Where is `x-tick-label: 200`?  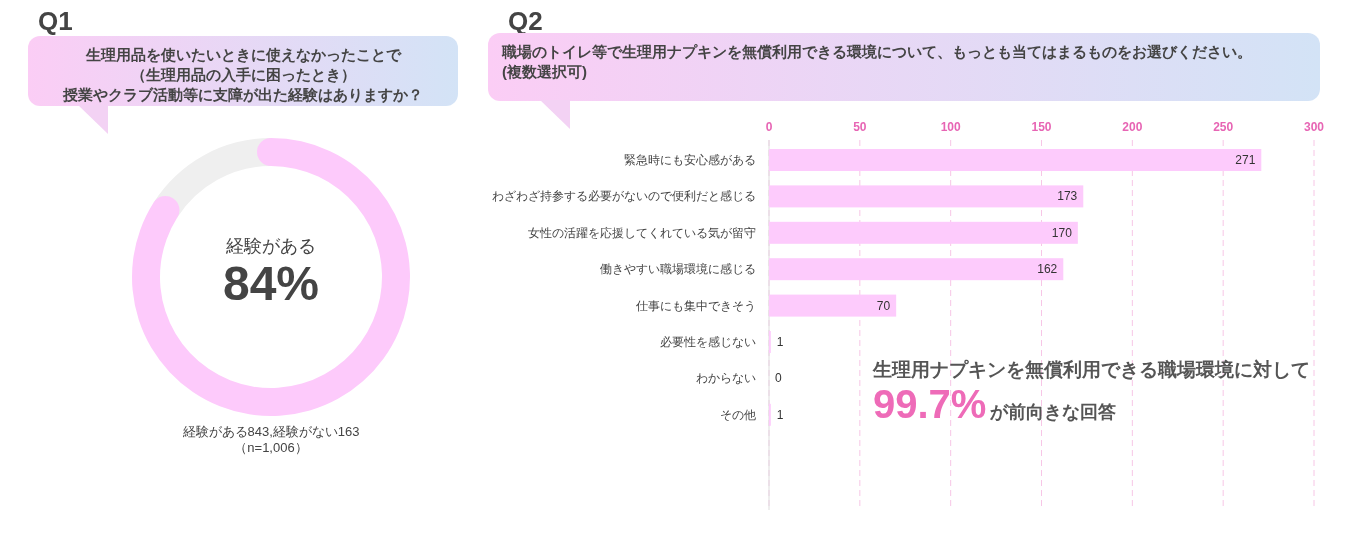
x-tick-label: 200 is located at coordinates (1132, 127).